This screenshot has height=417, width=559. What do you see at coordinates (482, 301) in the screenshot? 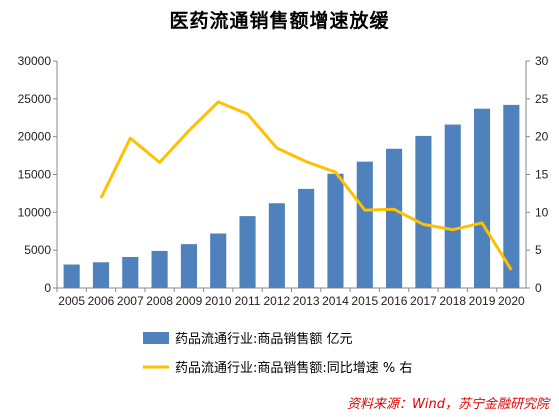
I see `x-tick-label: 2019` at bounding box center [482, 301].